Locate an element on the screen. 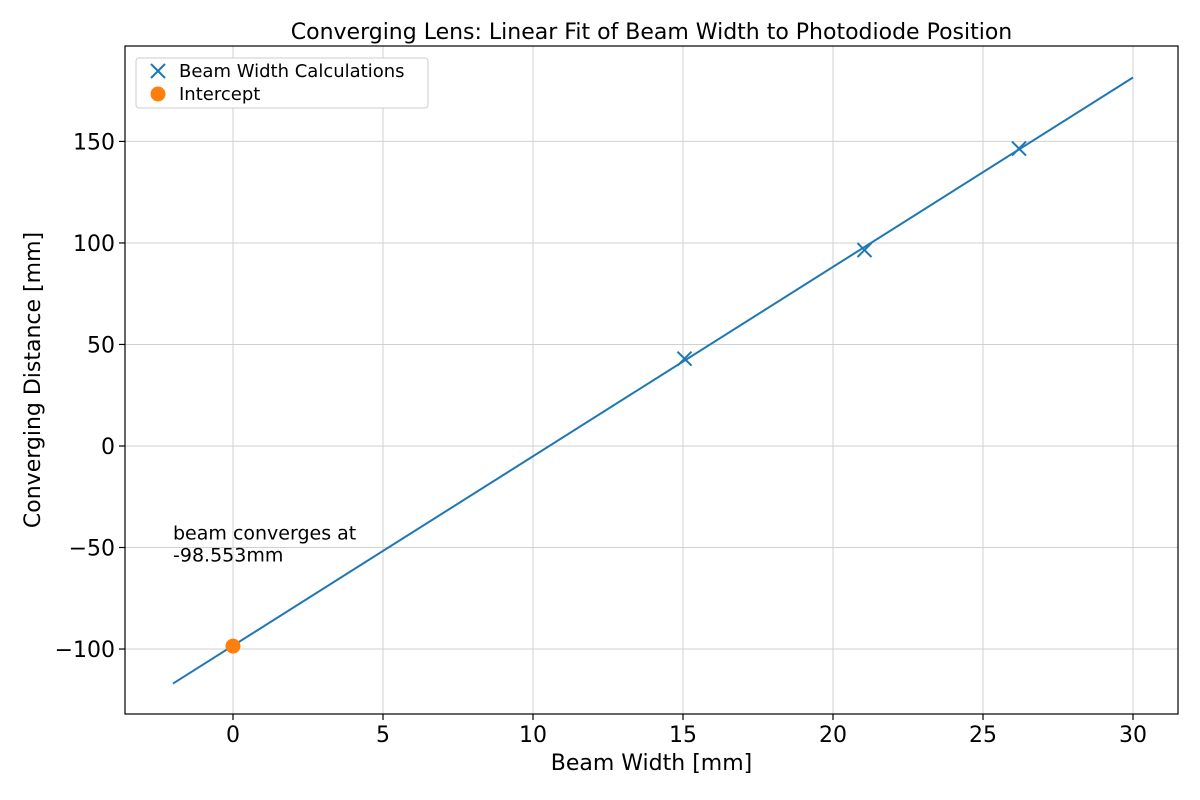 Image resolution: width=1200 pixels, height=800 pixels. y-tick-label: −100 is located at coordinates (85, 650).